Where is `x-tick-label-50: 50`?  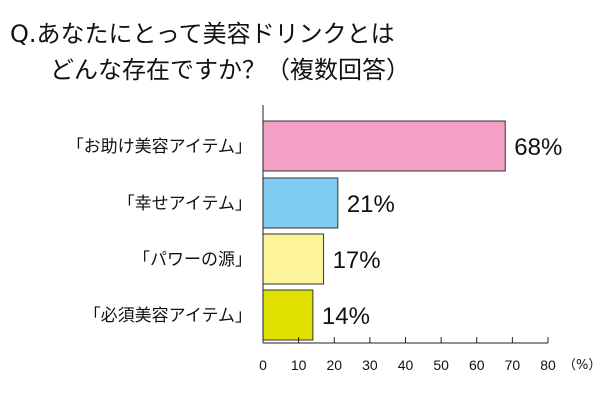 x-tick-label-50: 50 is located at coordinates (441, 365).